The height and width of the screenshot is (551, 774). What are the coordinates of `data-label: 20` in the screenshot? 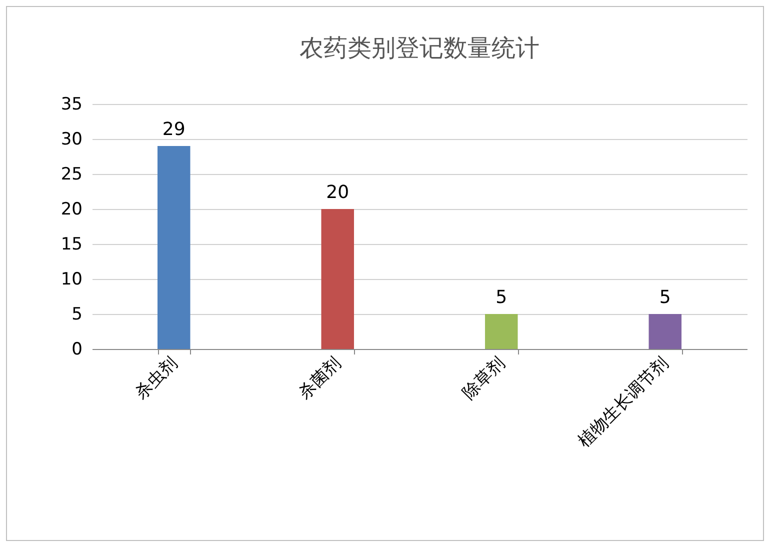 It's located at (338, 192).